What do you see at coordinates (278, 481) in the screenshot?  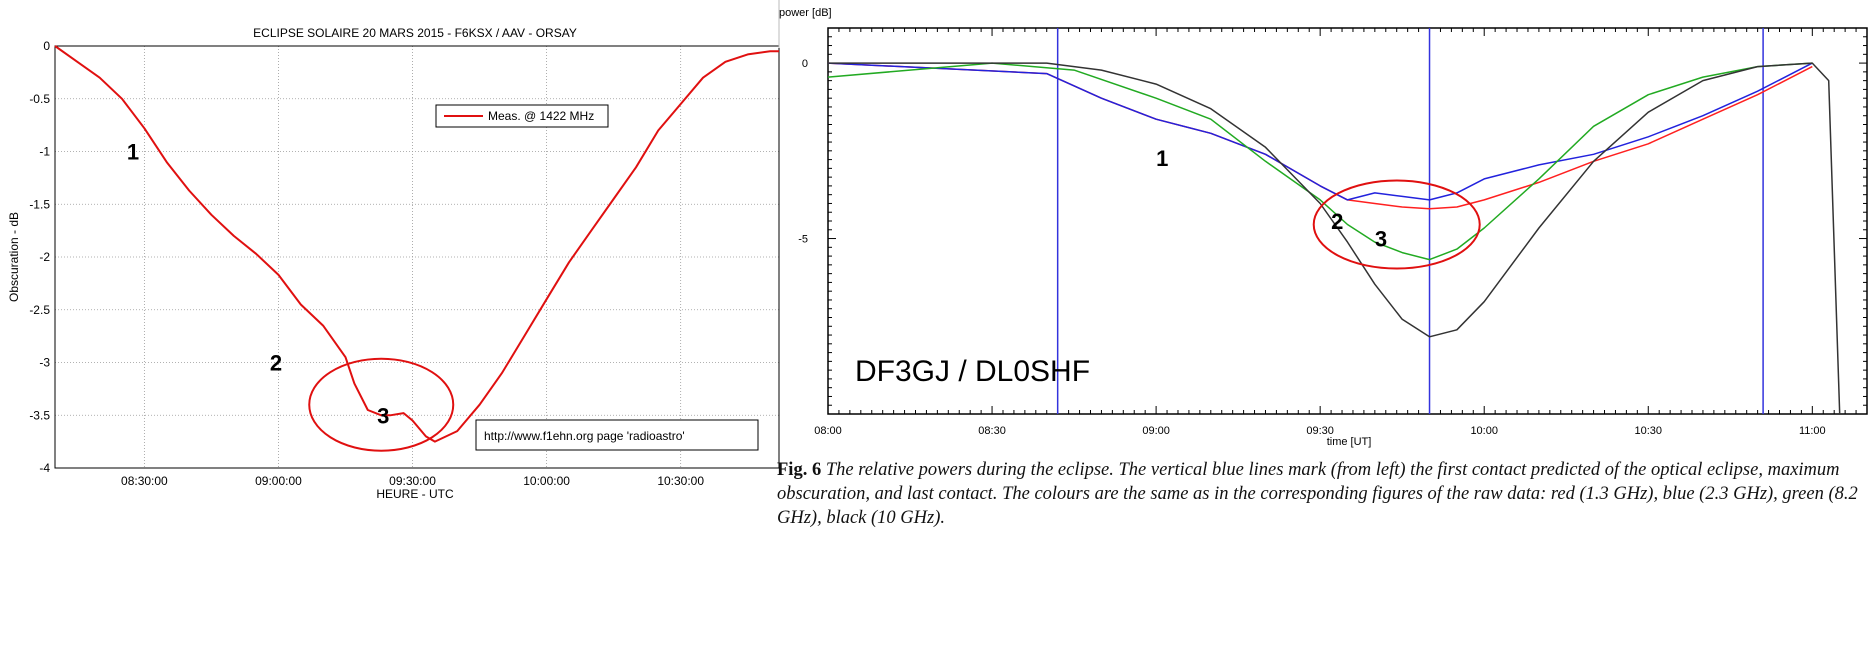 I see `left-x-tick-label: 09:00:00` at bounding box center [278, 481].